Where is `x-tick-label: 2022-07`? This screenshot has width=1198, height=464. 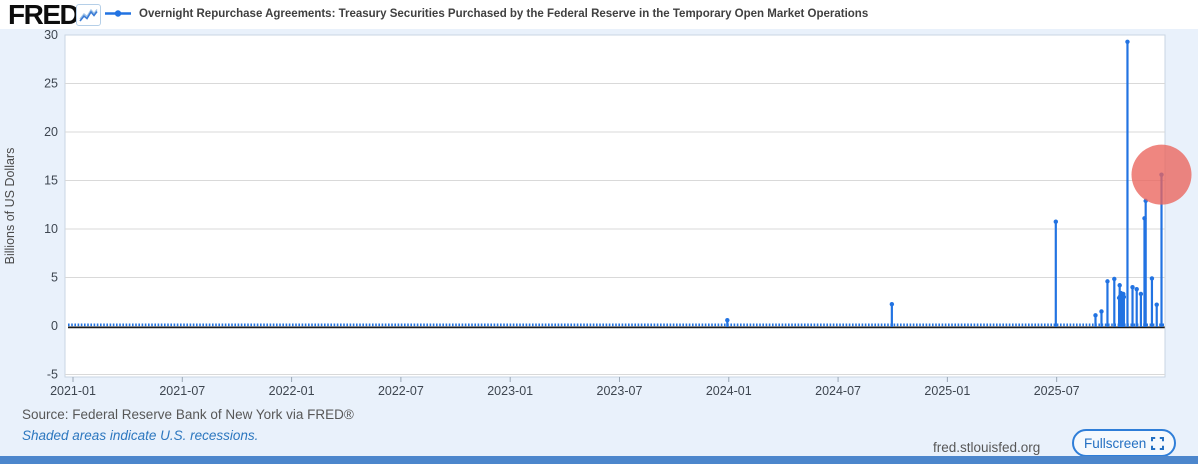
x-tick-label: 2022-07 is located at coordinates (401, 391).